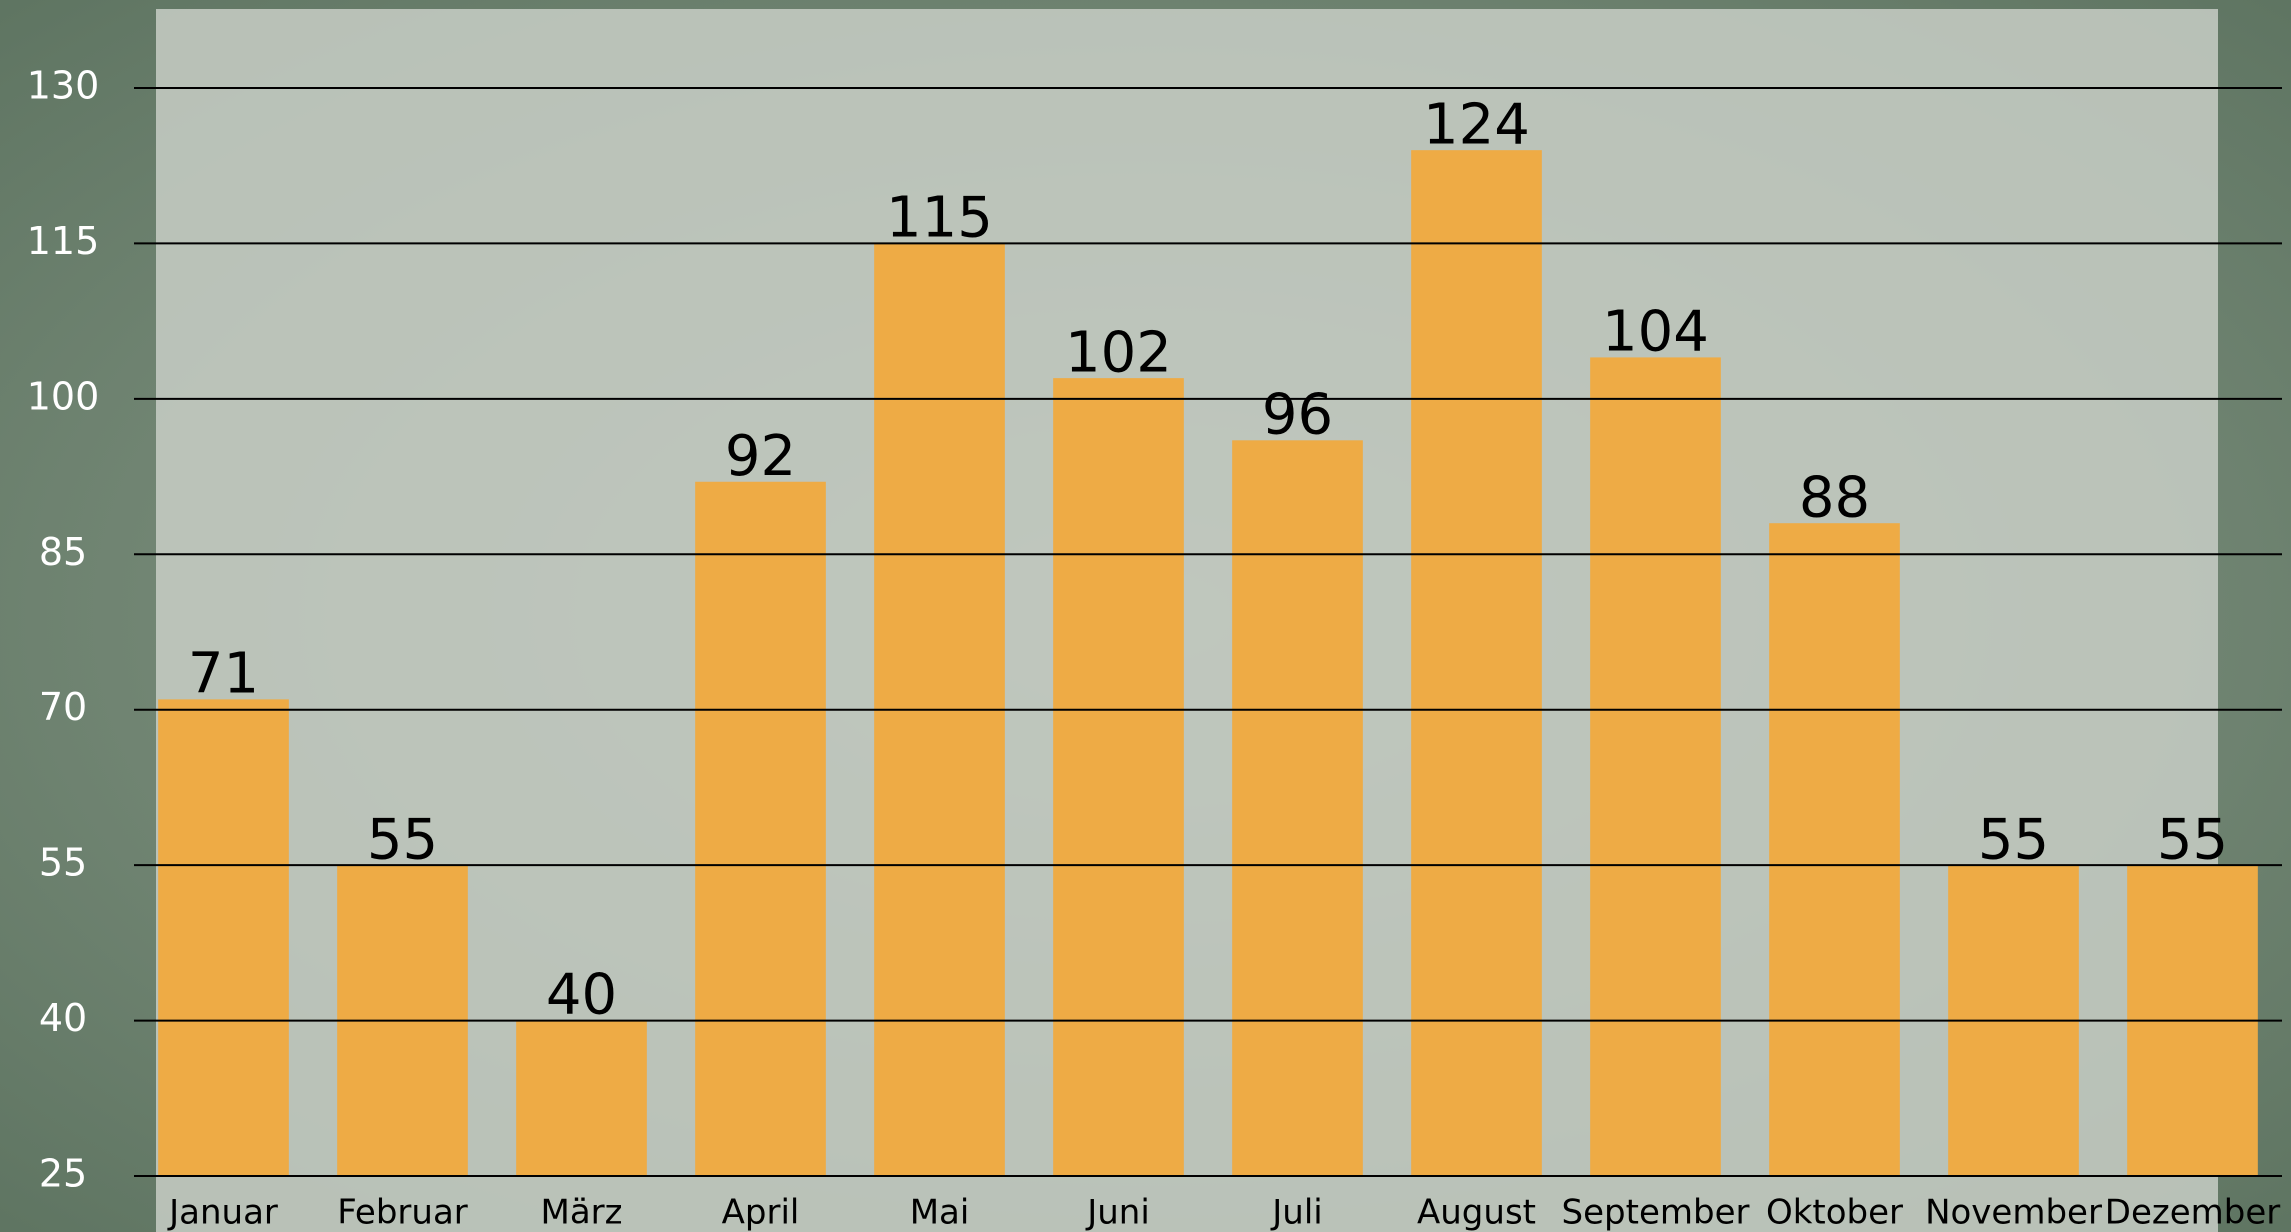 The image size is (2291, 1232). What do you see at coordinates (1117, 1212) in the screenshot?
I see `x-tick-label: Juni` at bounding box center [1117, 1212].